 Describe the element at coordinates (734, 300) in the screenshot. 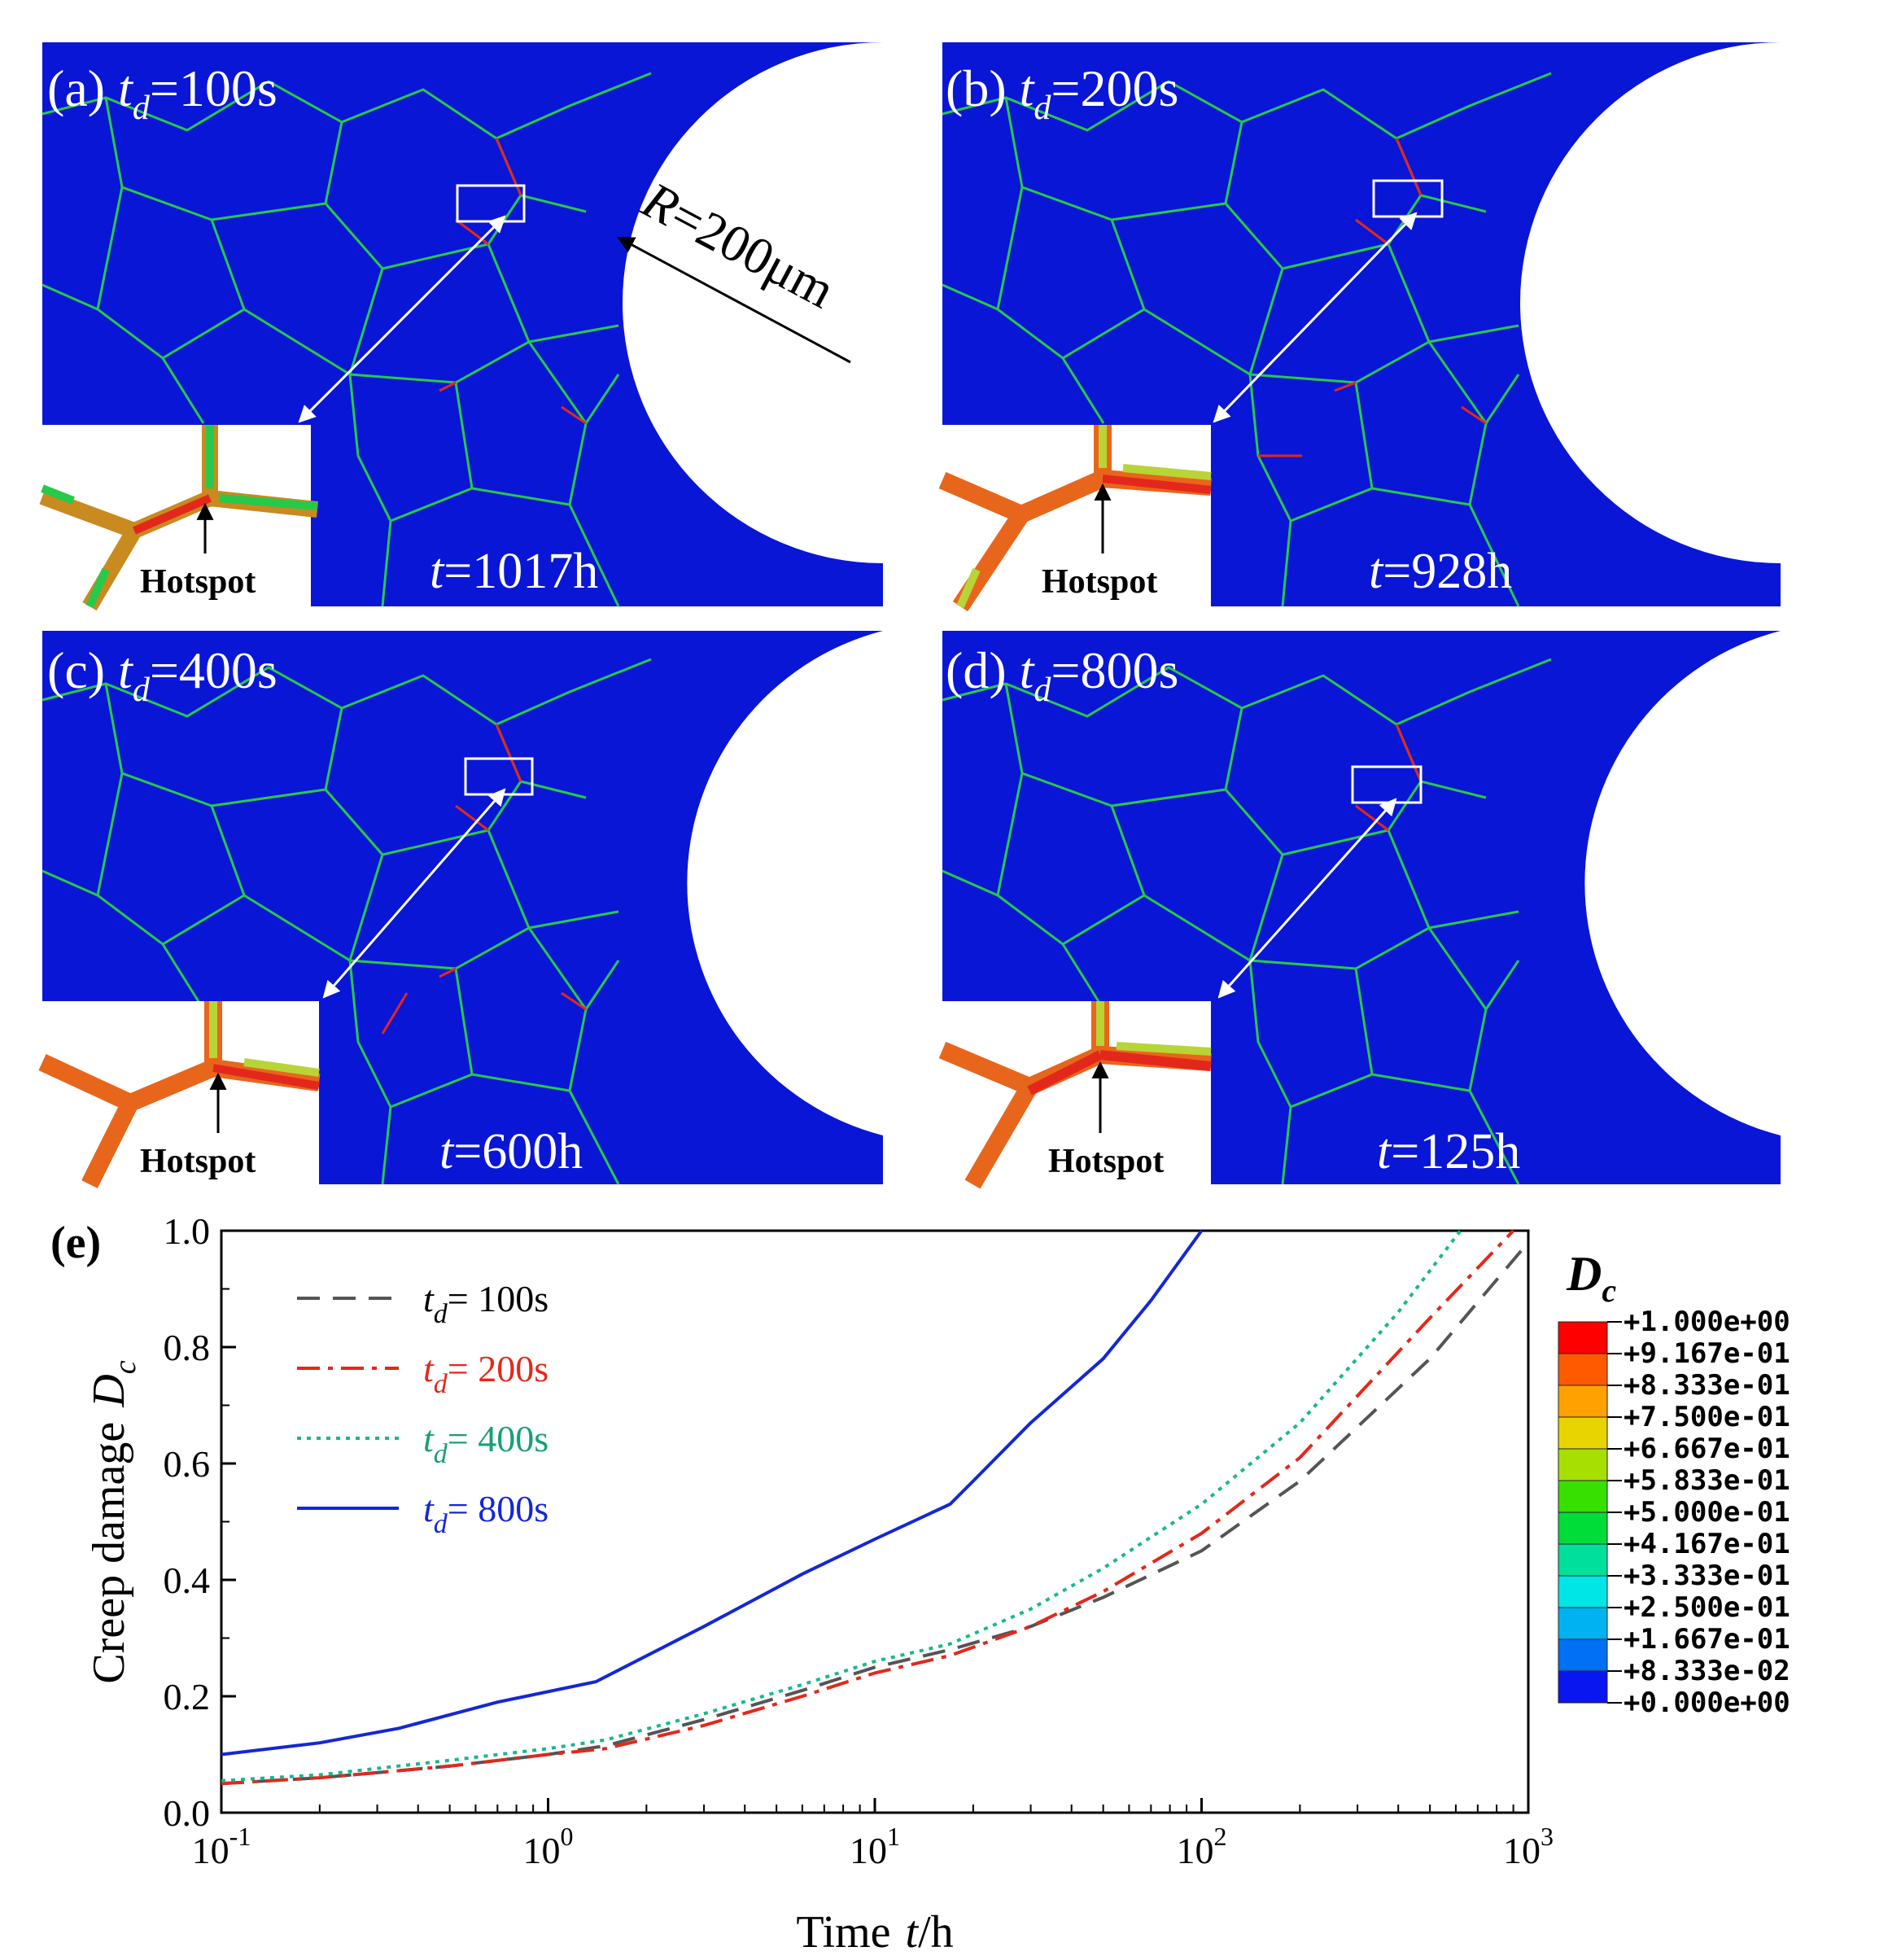

I see `radius-arrow` at that location.